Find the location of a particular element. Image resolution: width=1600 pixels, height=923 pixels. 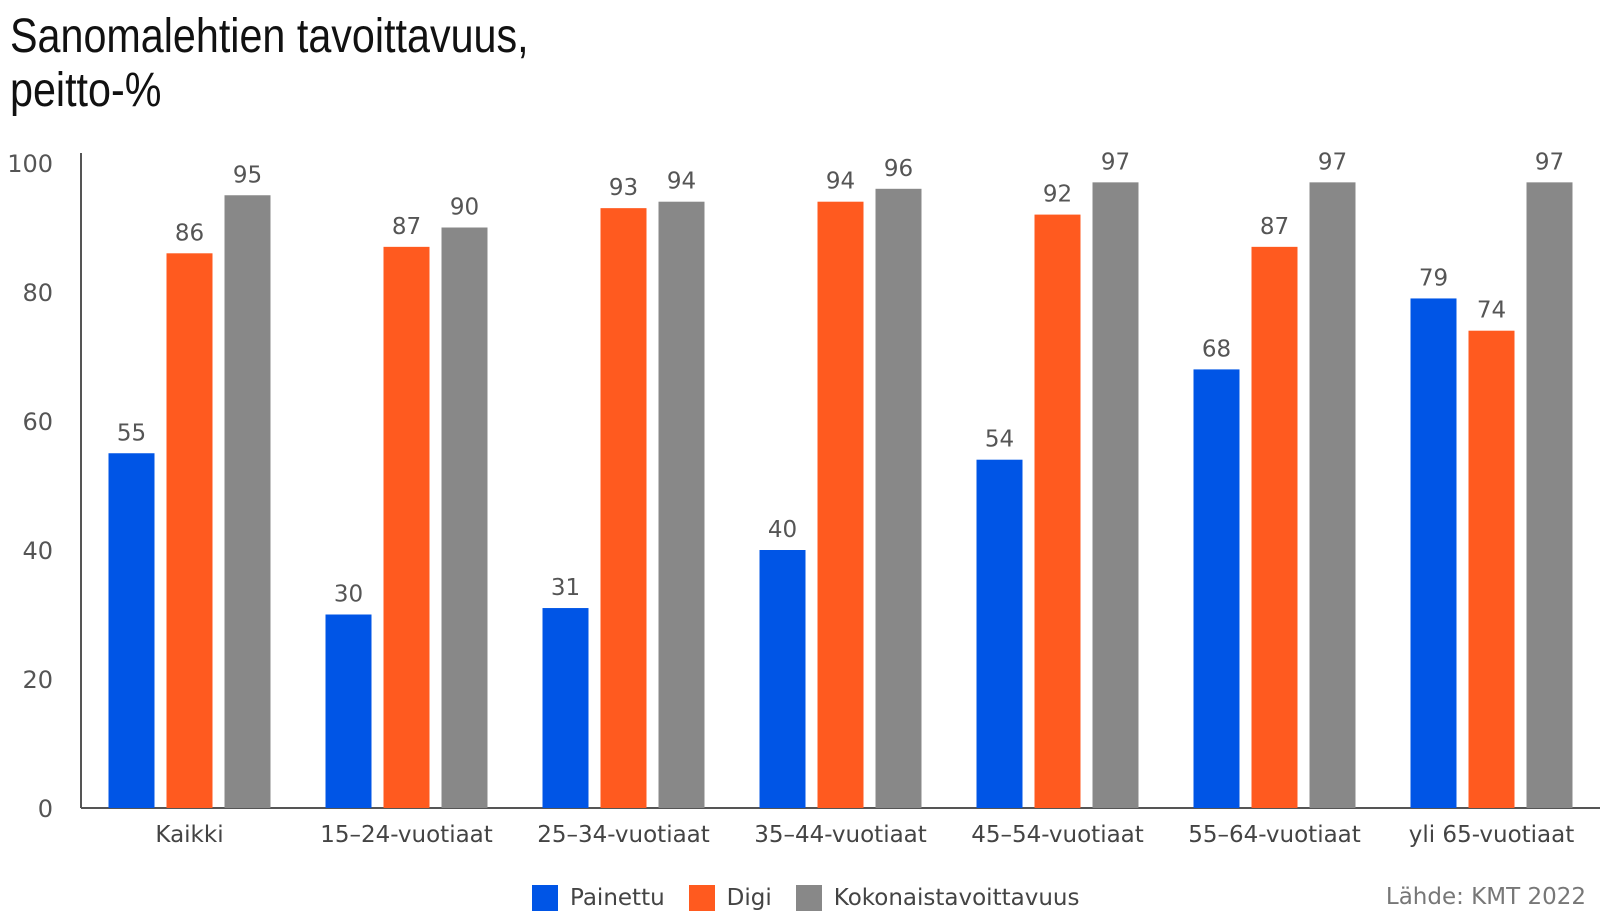

y-tick-label: 80 is located at coordinates (37, 293).